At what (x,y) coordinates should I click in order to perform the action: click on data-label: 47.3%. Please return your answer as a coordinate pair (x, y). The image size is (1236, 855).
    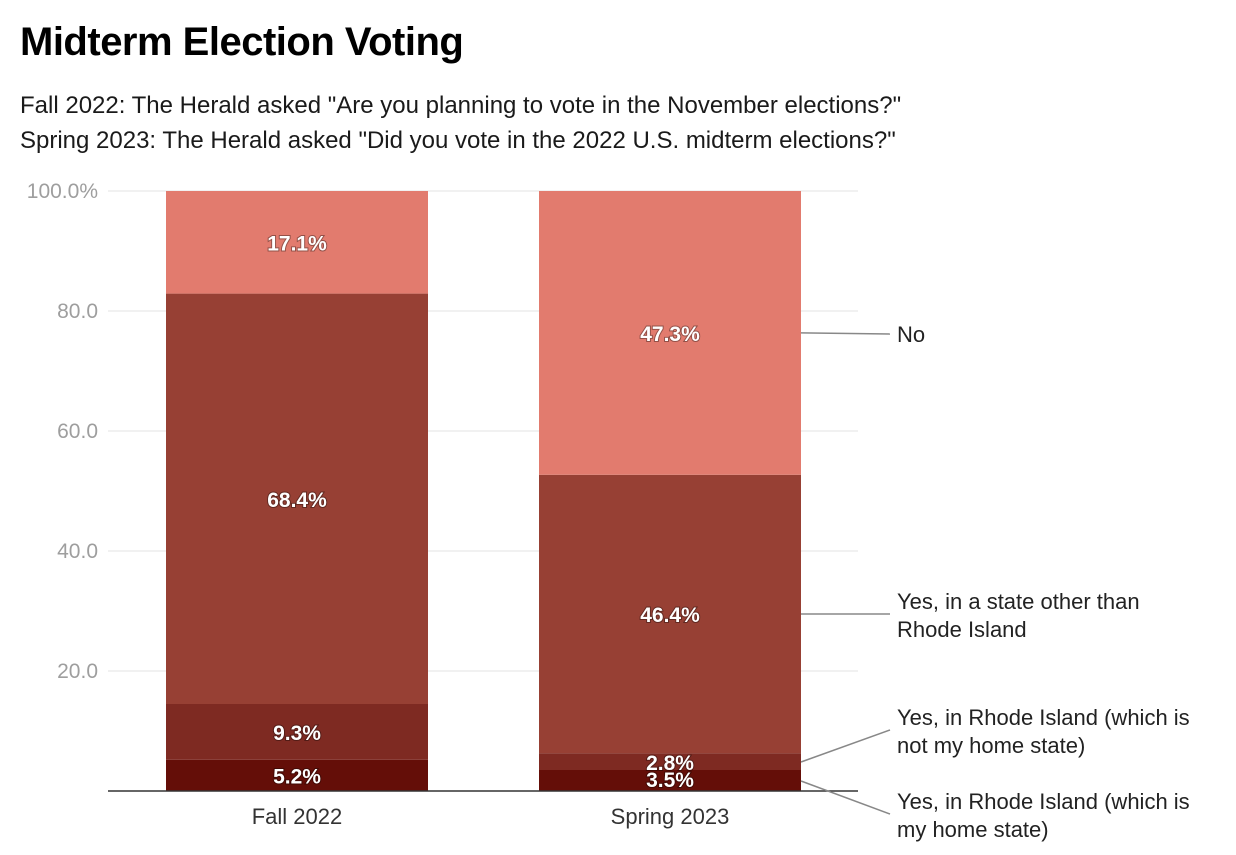
    Looking at the image, I should click on (670, 334).